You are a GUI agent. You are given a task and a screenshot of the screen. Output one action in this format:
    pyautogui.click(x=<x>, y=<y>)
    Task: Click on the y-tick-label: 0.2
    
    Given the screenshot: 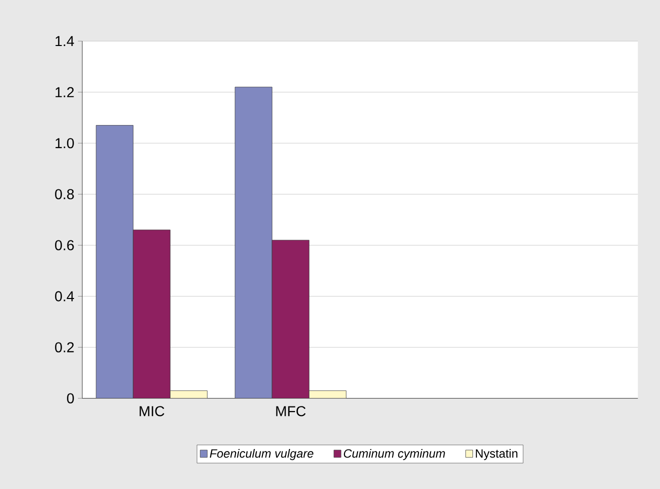 What is the action you would take?
    pyautogui.click(x=64, y=347)
    